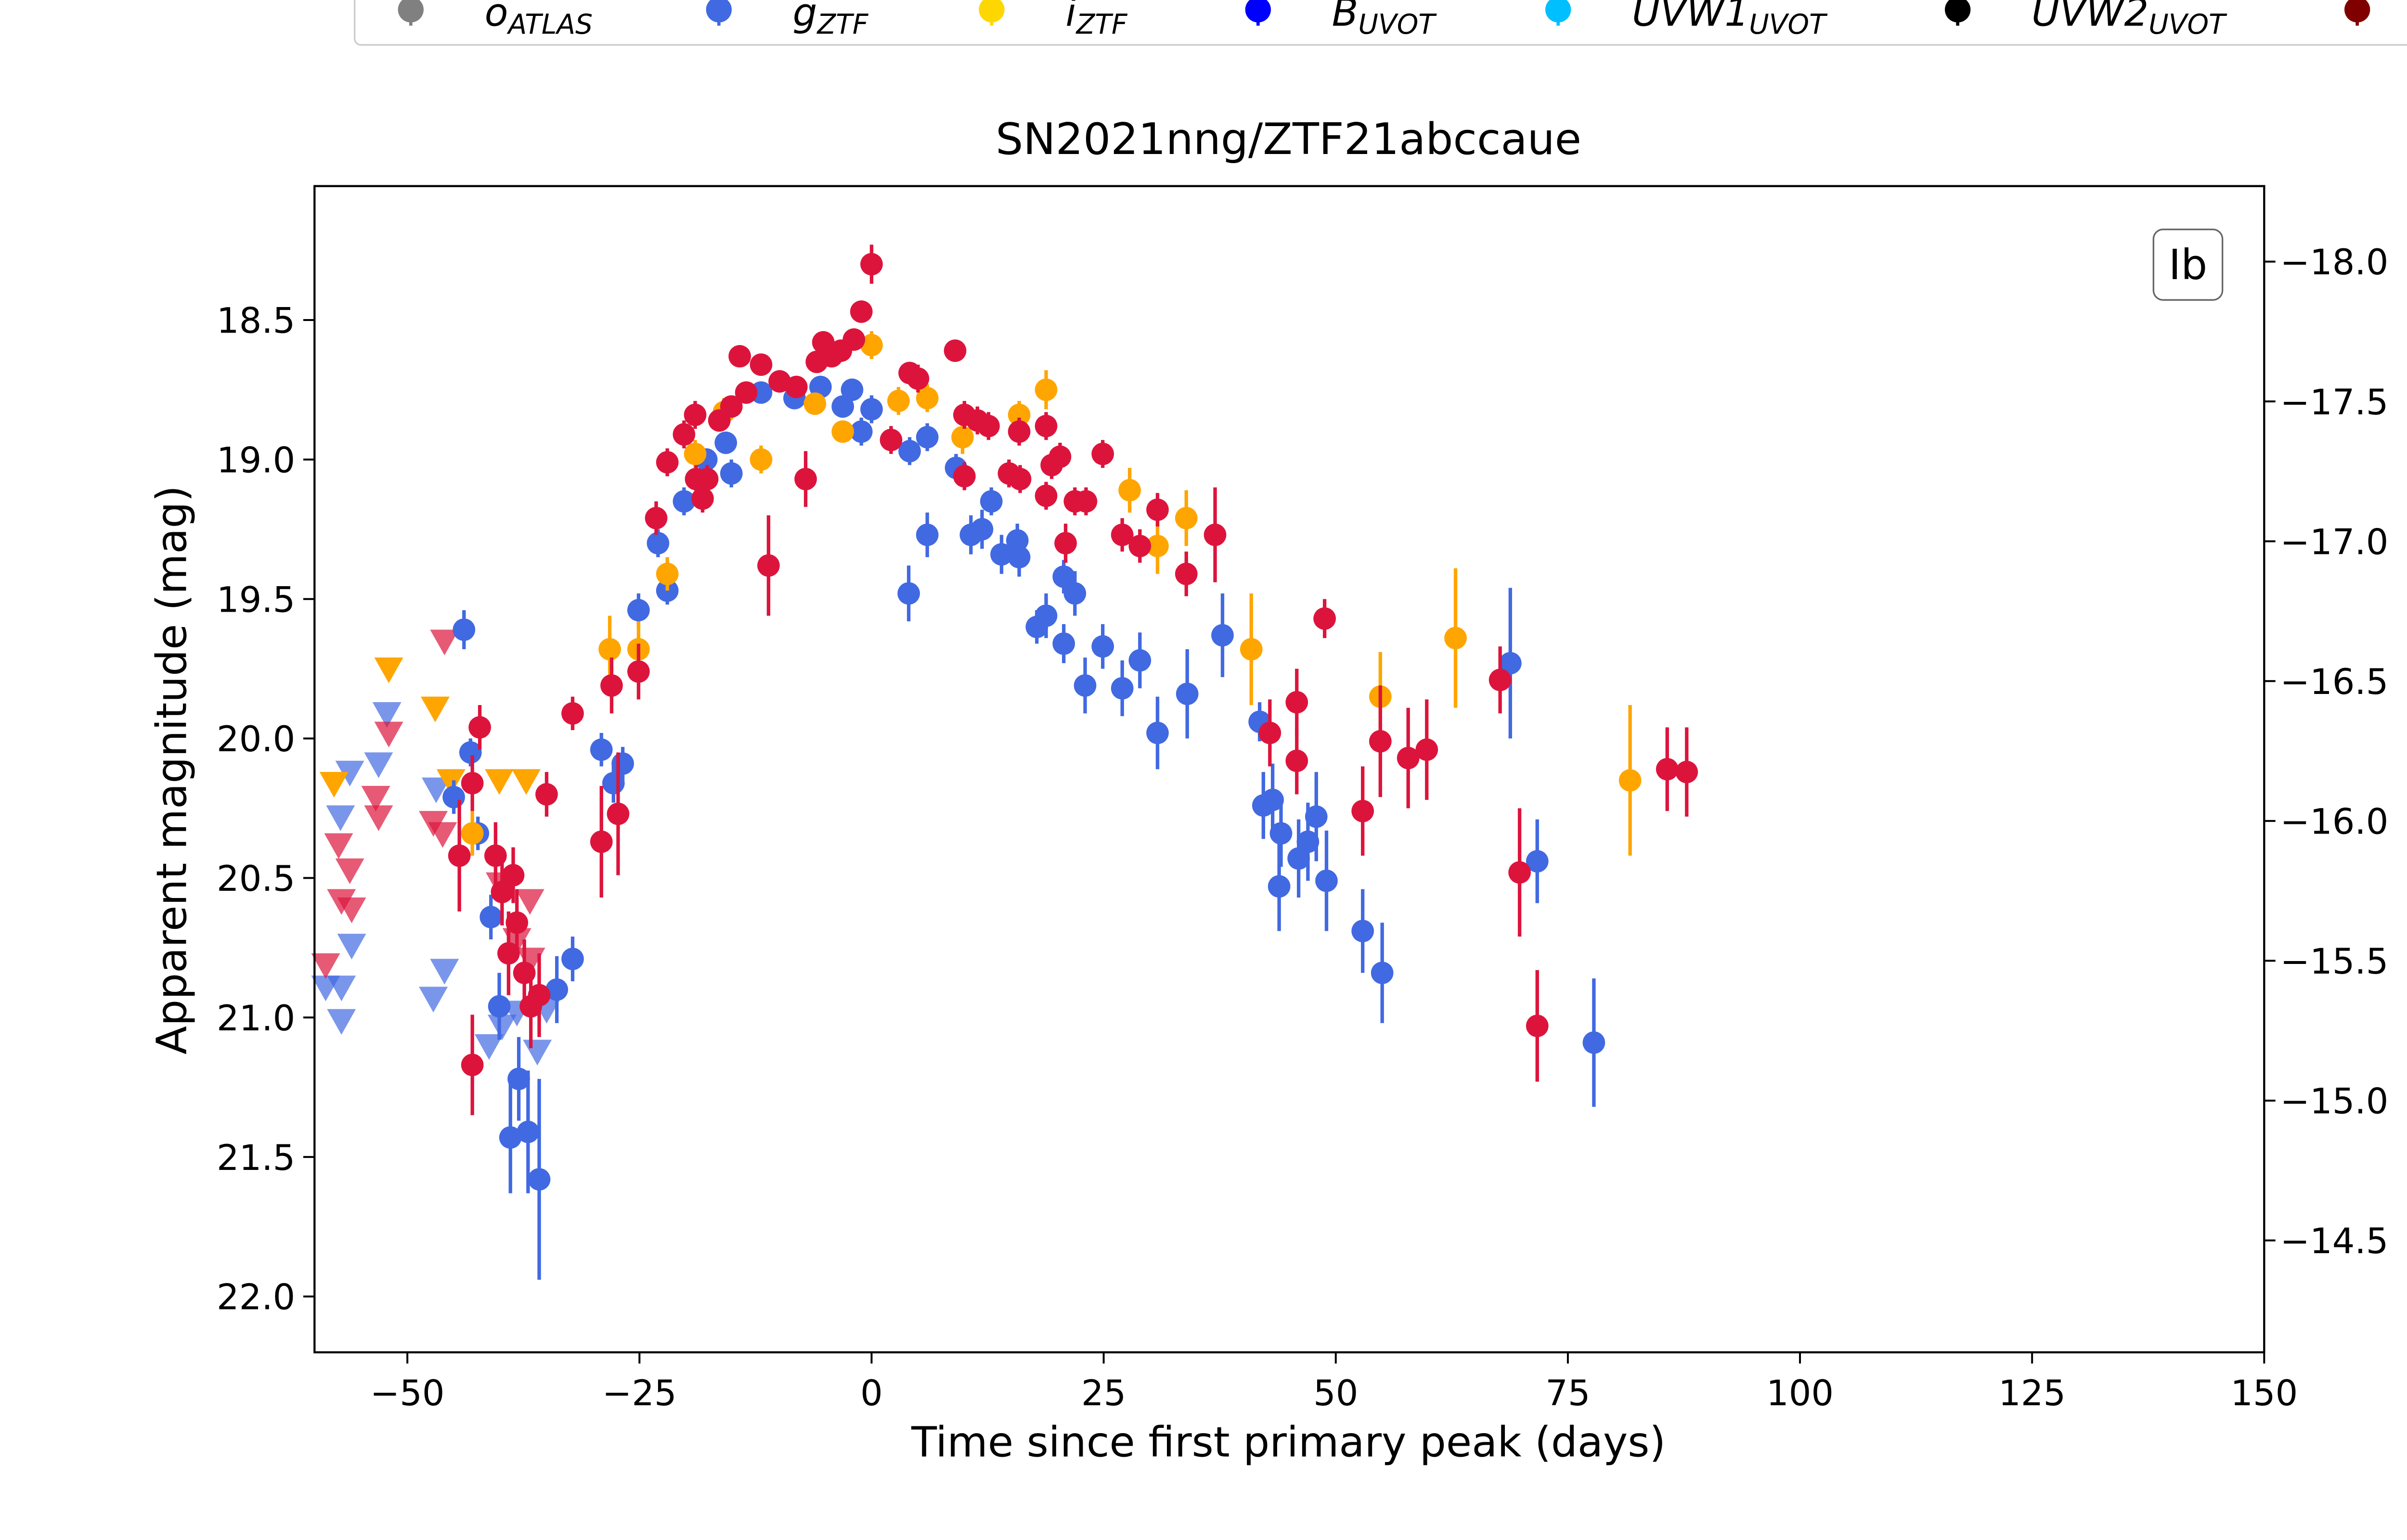 This screenshot has height=1540, width=2407. What do you see at coordinates (2032, 1393) in the screenshot?
I see `x-tick-label: 125` at bounding box center [2032, 1393].